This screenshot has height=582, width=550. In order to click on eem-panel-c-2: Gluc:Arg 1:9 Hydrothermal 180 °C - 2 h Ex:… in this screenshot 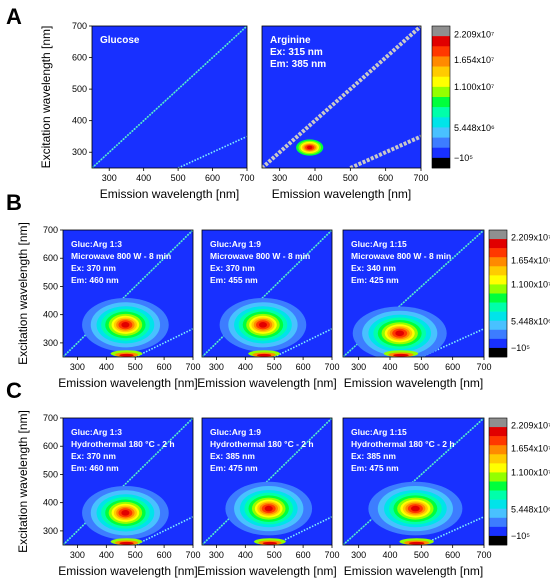, I will do `click(268, 497)`.